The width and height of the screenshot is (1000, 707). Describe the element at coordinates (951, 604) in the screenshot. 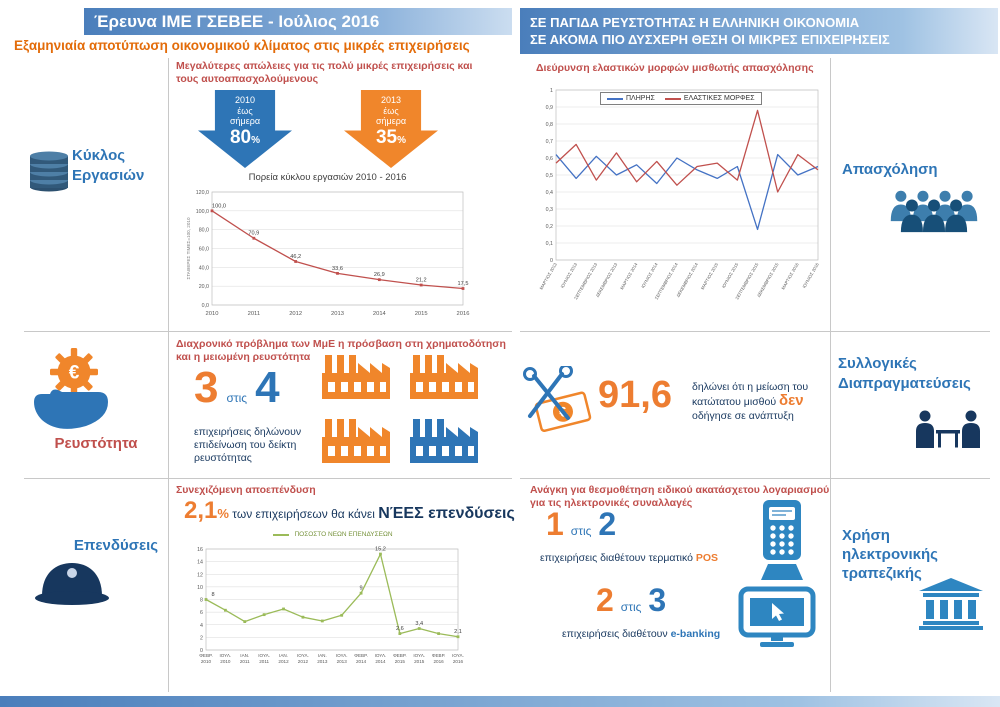

I see `bank-building-icon` at that location.